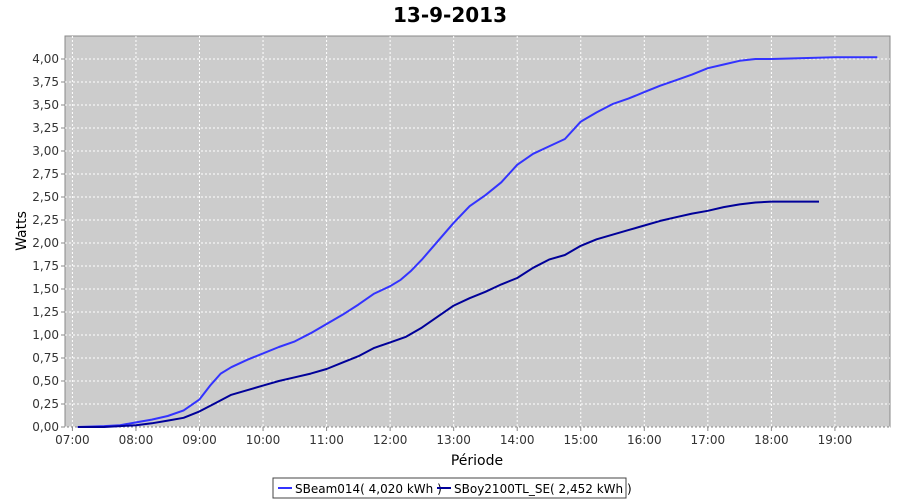 Image resolution: width=900 pixels, height=500 pixels. What do you see at coordinates (45, 128) in the screenshot?
I see `y-tick-label: 3,25` at bounding box center [45, 128].